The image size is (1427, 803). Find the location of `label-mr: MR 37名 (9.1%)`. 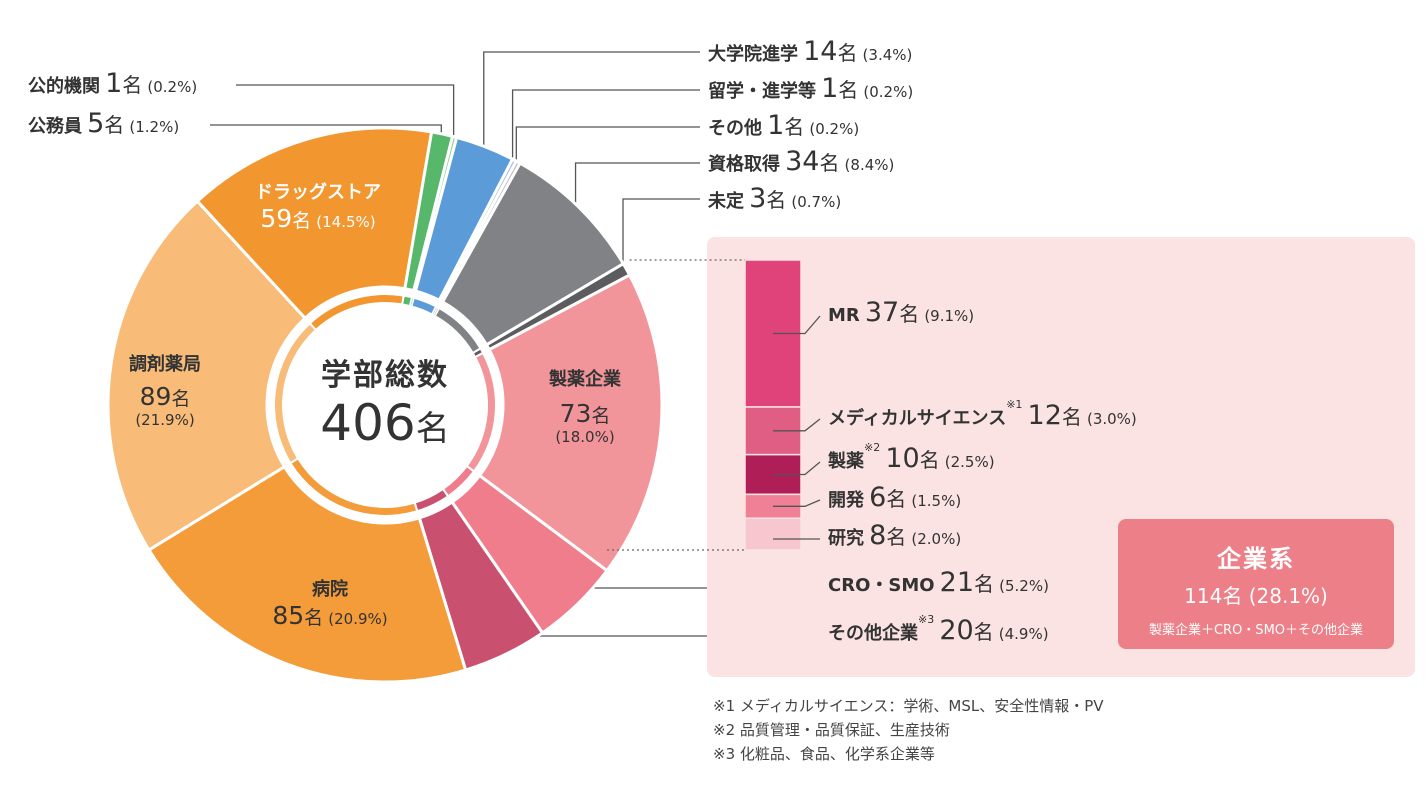

label-mr: MR 37名 (9.1%) is located at coordinates (901, 312).